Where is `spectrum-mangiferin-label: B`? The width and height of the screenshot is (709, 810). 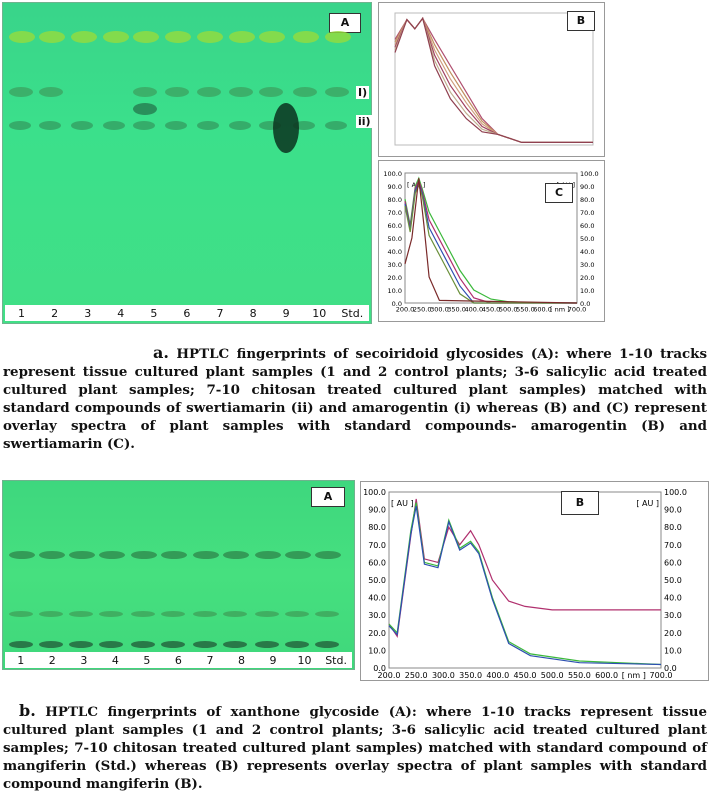 spectrum-mangiferin-label: B is located at coordinates (580, 503).